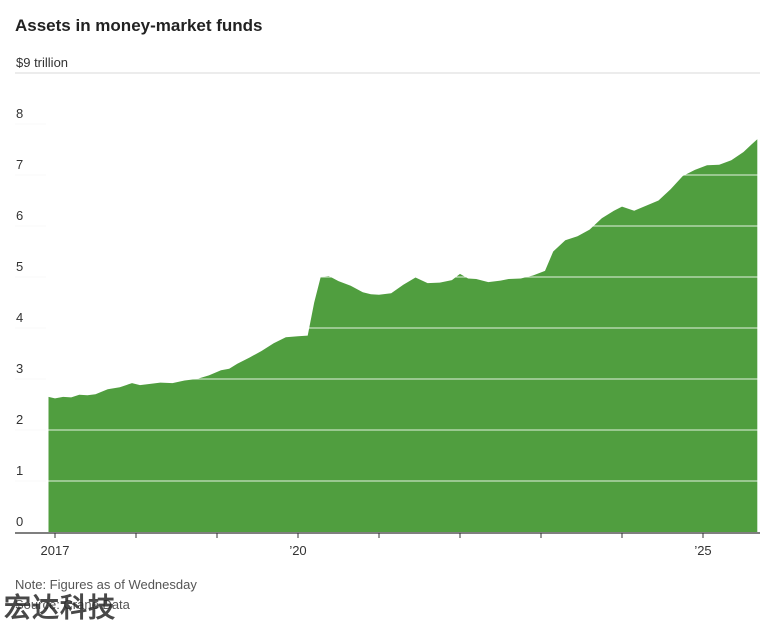 This screenshot has height=625, width=767. Describe the element at coordinates (19, 470) in the screenshot. I see `y-tick-label-1: 1` at that location.